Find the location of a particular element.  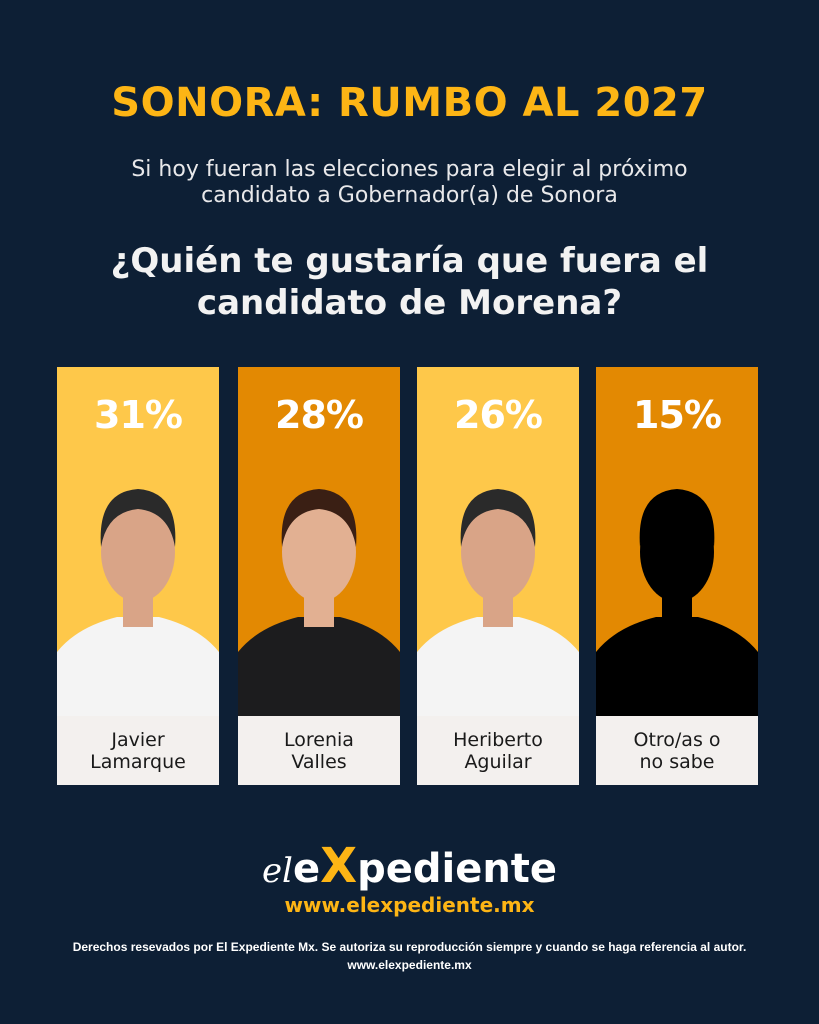

name-line: Valles is located at coordinates (319, 761).